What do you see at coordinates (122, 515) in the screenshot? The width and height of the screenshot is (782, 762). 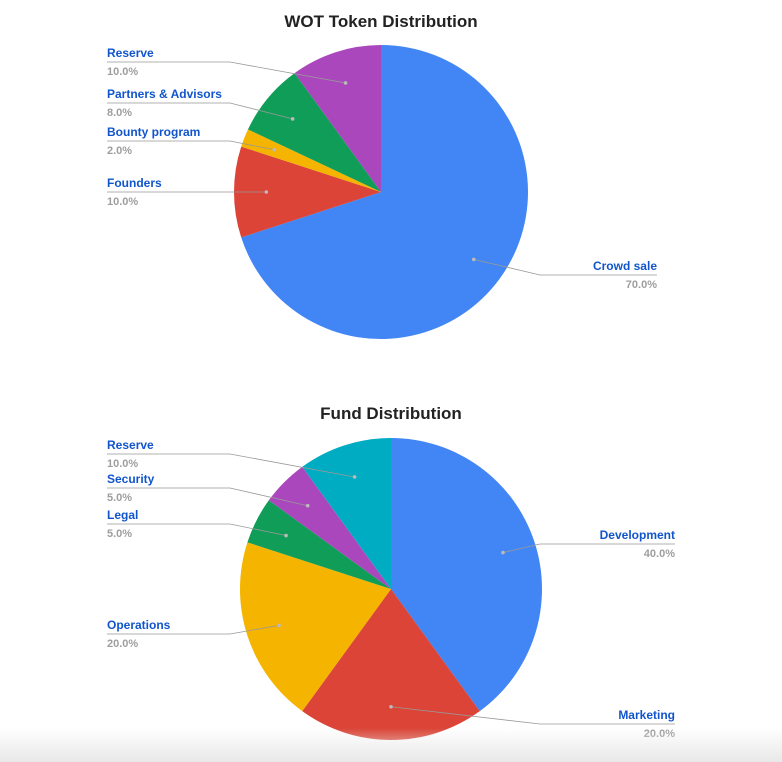 I see `slice-label: Legal` at bounding box center [122, 515].